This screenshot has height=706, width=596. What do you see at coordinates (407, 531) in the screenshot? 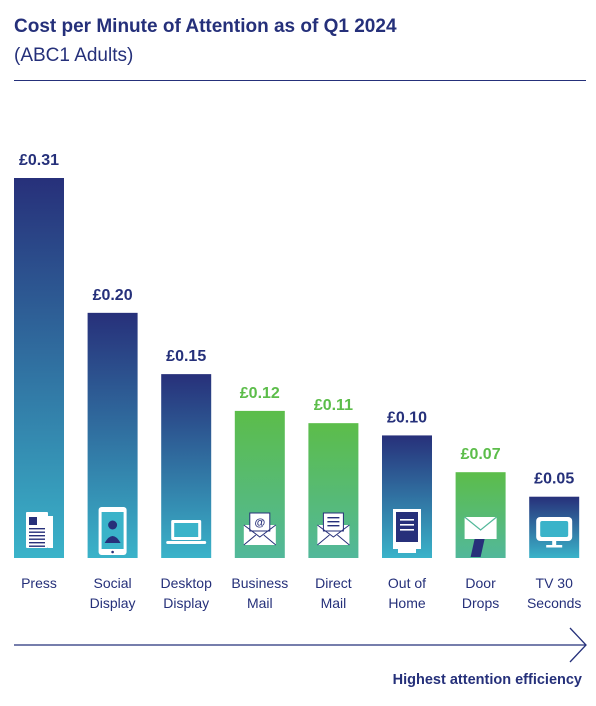
I see `billboard-icon` at bounding box center [407, 531].